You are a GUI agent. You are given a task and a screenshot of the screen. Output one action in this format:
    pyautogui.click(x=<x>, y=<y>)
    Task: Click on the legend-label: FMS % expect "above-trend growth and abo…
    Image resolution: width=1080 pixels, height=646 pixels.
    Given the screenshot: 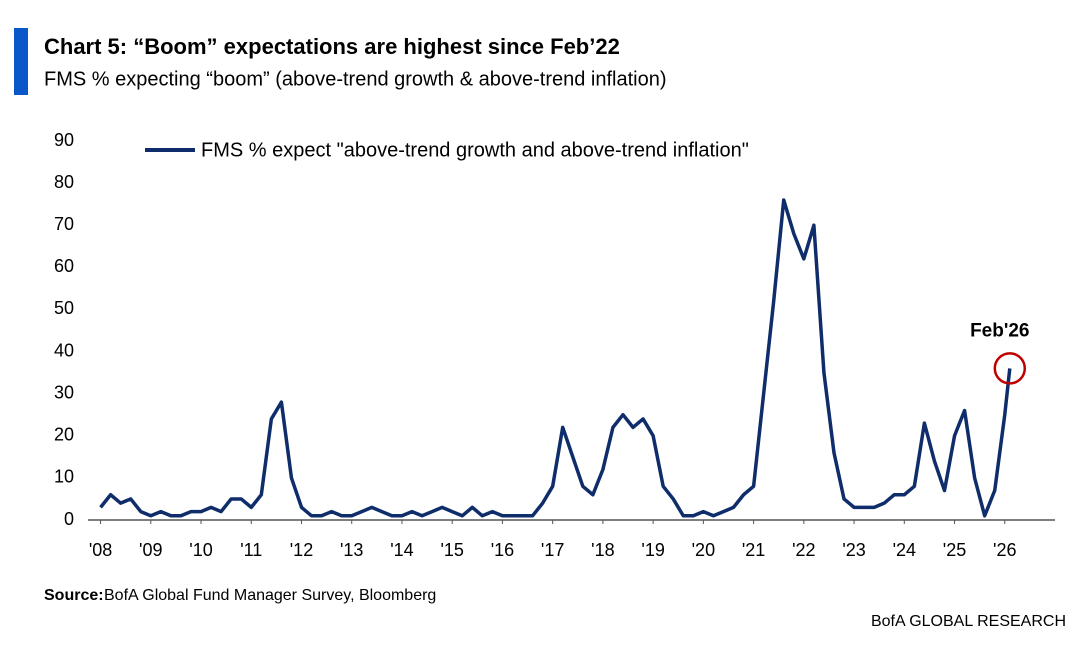 What is the action you would take?
    pyautogui.click(x=475, y=150)
    